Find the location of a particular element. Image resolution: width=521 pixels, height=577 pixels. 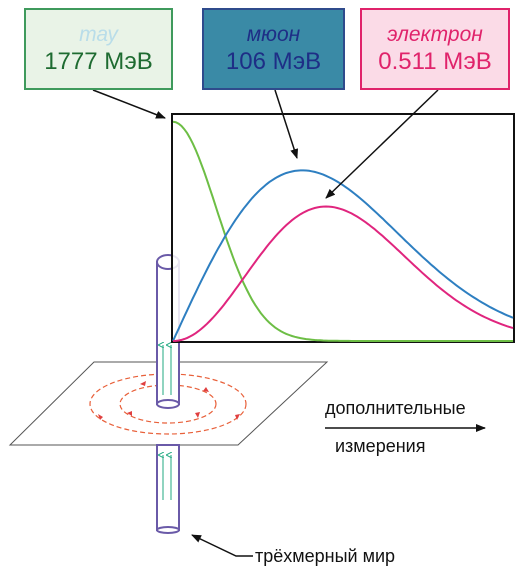

tau-pointer-arrow is located at coordinates (129, 104).